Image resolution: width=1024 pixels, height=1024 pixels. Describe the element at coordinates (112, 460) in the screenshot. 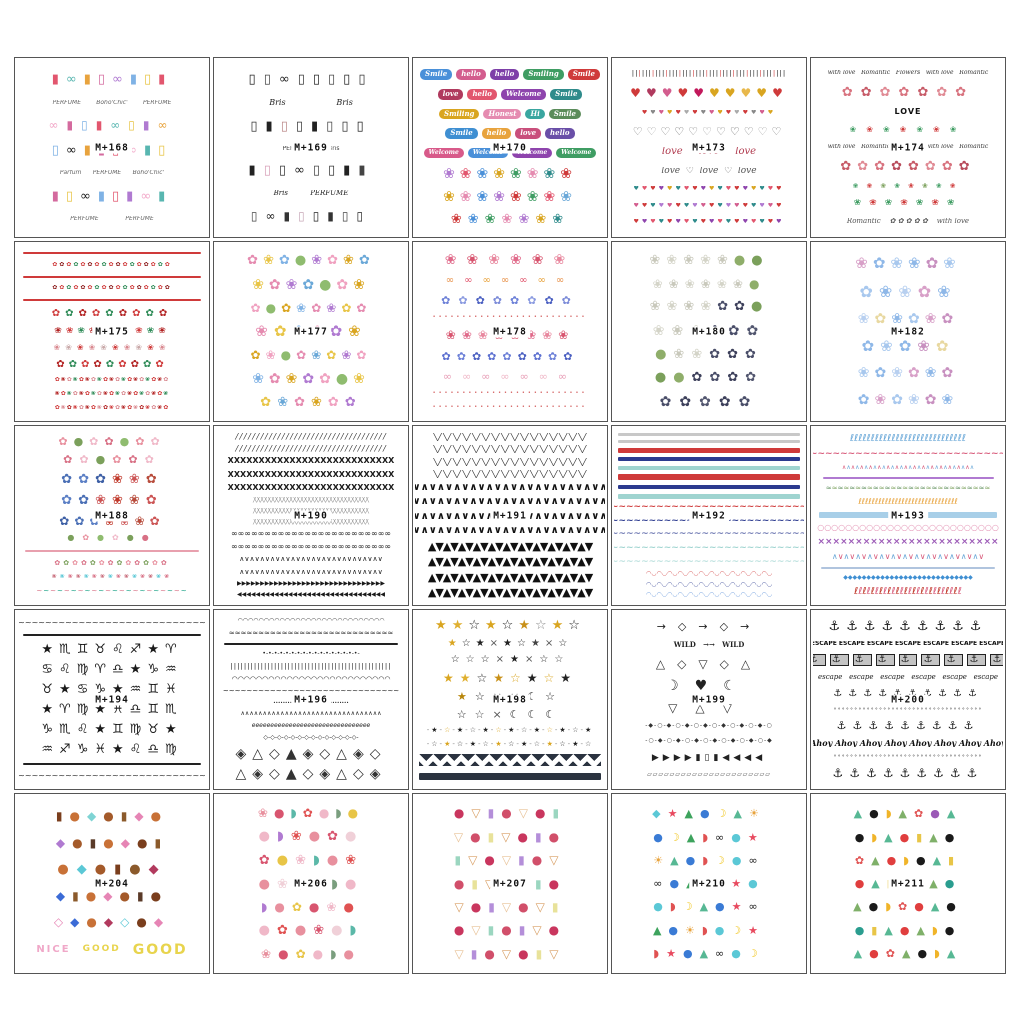

I see `pattern-row: ✿ ✿ ● ✿ ✿ ✿` at that location.